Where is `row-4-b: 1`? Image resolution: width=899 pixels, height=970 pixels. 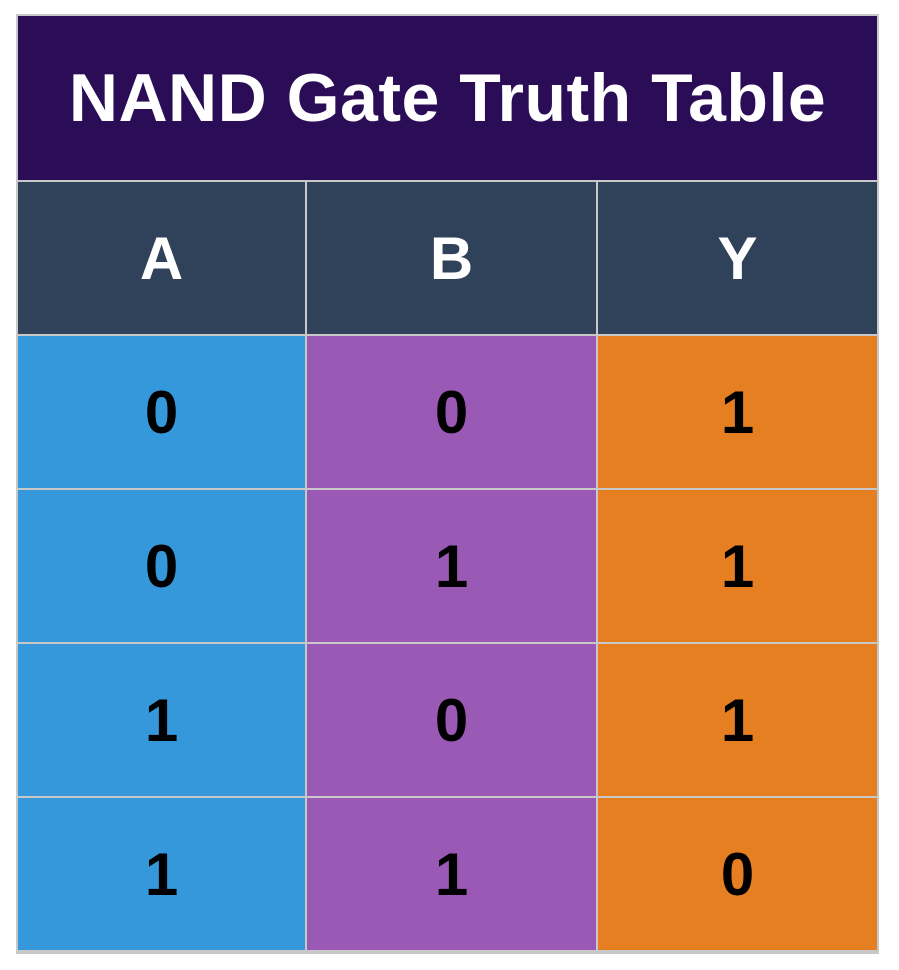
row-4-b: 1 is located at coordinates (451, 874).